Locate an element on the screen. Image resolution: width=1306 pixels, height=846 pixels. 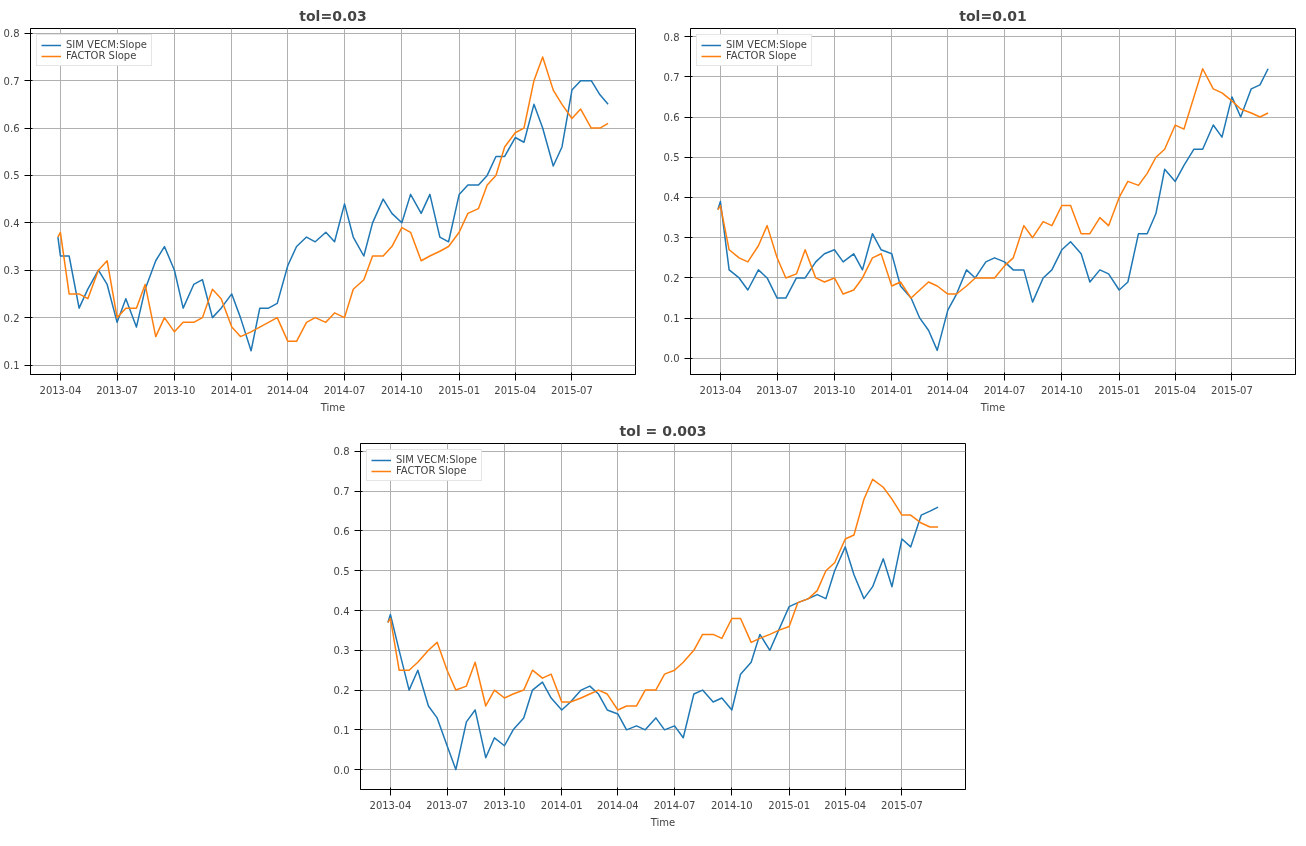
chart-title: tol = 0.003 is located at coordinates (663, 430).